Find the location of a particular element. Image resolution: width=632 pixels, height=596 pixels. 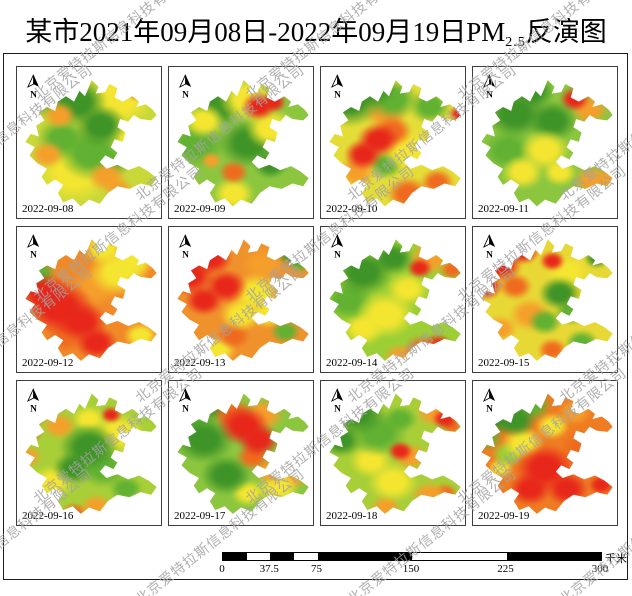

map-panel: N 2022-09-19 is located at coordinates (545, 453).